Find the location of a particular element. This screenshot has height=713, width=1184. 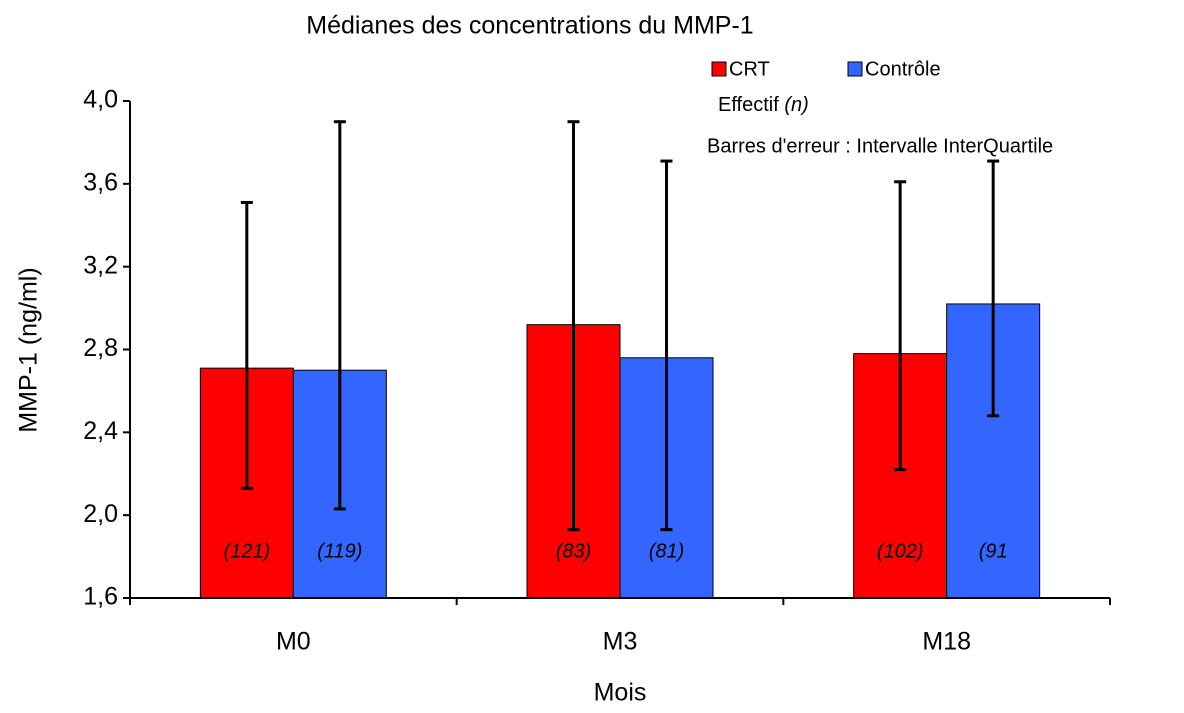

x-tick-label: M0 is located at coordinates (293, 642).